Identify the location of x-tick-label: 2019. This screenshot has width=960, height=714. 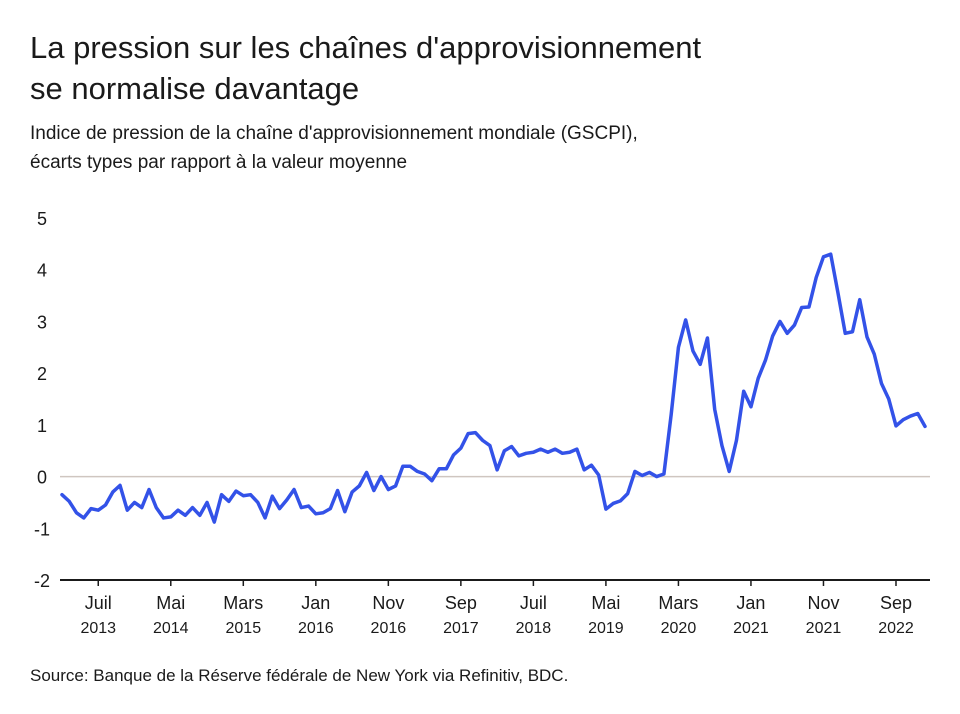
(606, 628).